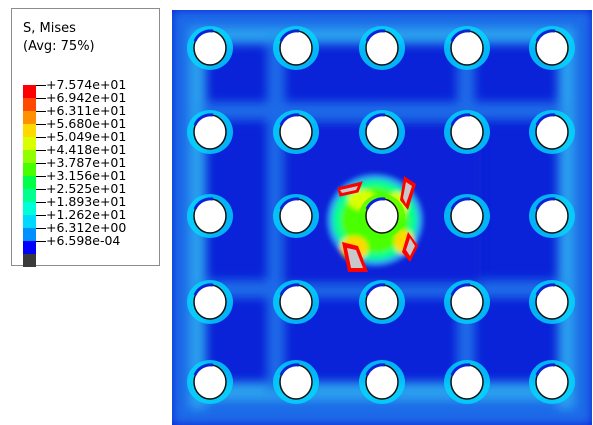 The height and width of the screenshot is (425, 593). I want to click on color-bar, so click(29, 176).